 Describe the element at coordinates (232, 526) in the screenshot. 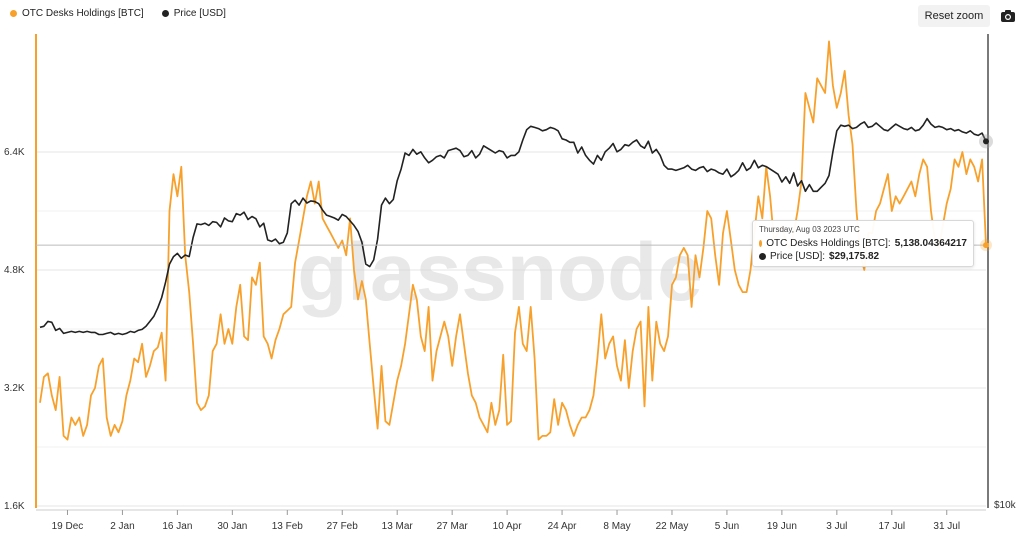

I see `x-tick-label: 30 Jan` at that location.